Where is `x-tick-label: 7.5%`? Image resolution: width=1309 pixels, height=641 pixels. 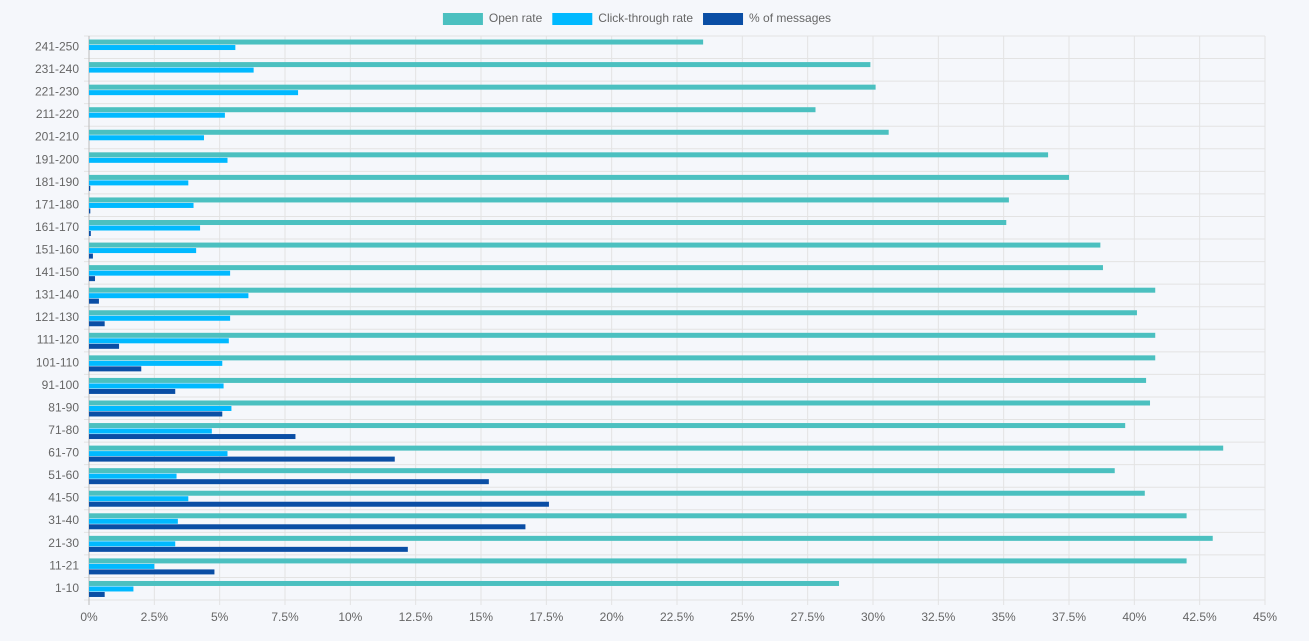
x-tick-label: 7.5% is located at coordinates (285, 617).